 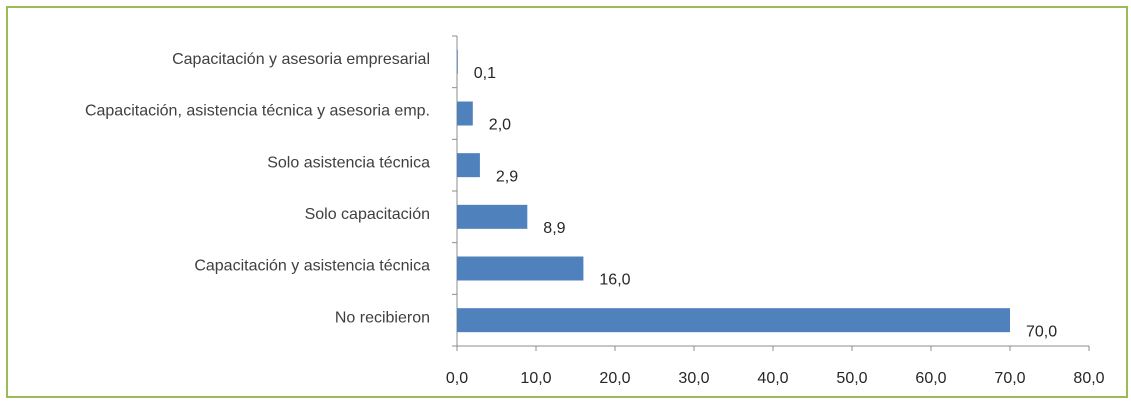 I want to click on category-label: No recibieron, so click(x=382, y=317).